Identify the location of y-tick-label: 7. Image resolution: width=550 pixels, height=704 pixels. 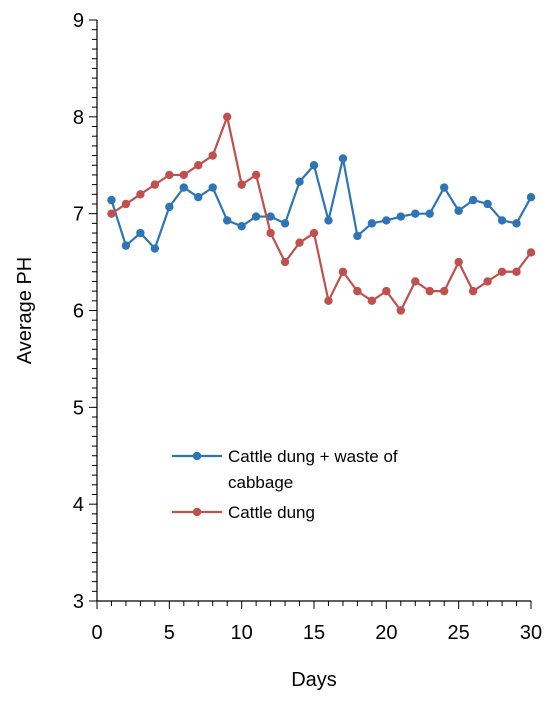
(78, 215).